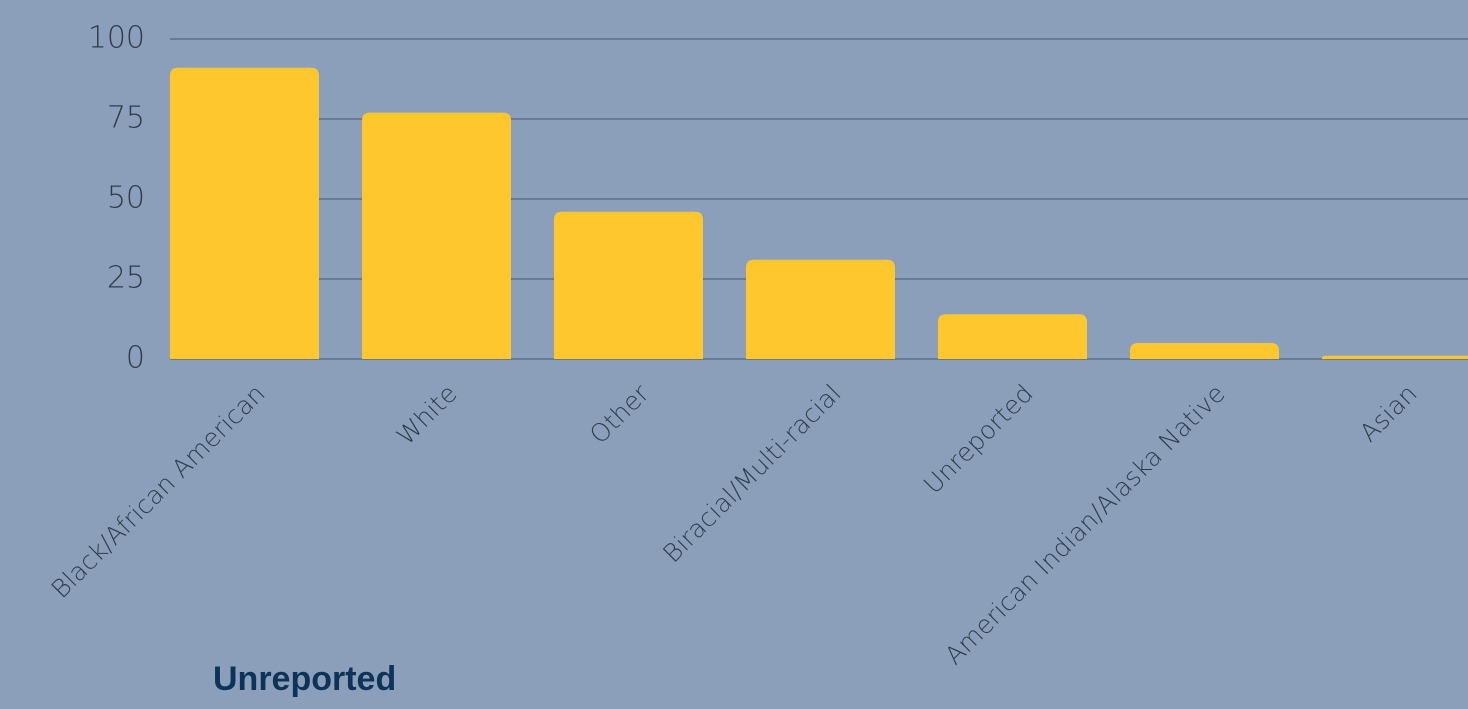 Image resolution: width=1468 pixels, height=709 pixels. What do you see at coordinates (135, 358) in the screenshot?
I see `y-tick-label: 0` at bounding box center [135, 358].